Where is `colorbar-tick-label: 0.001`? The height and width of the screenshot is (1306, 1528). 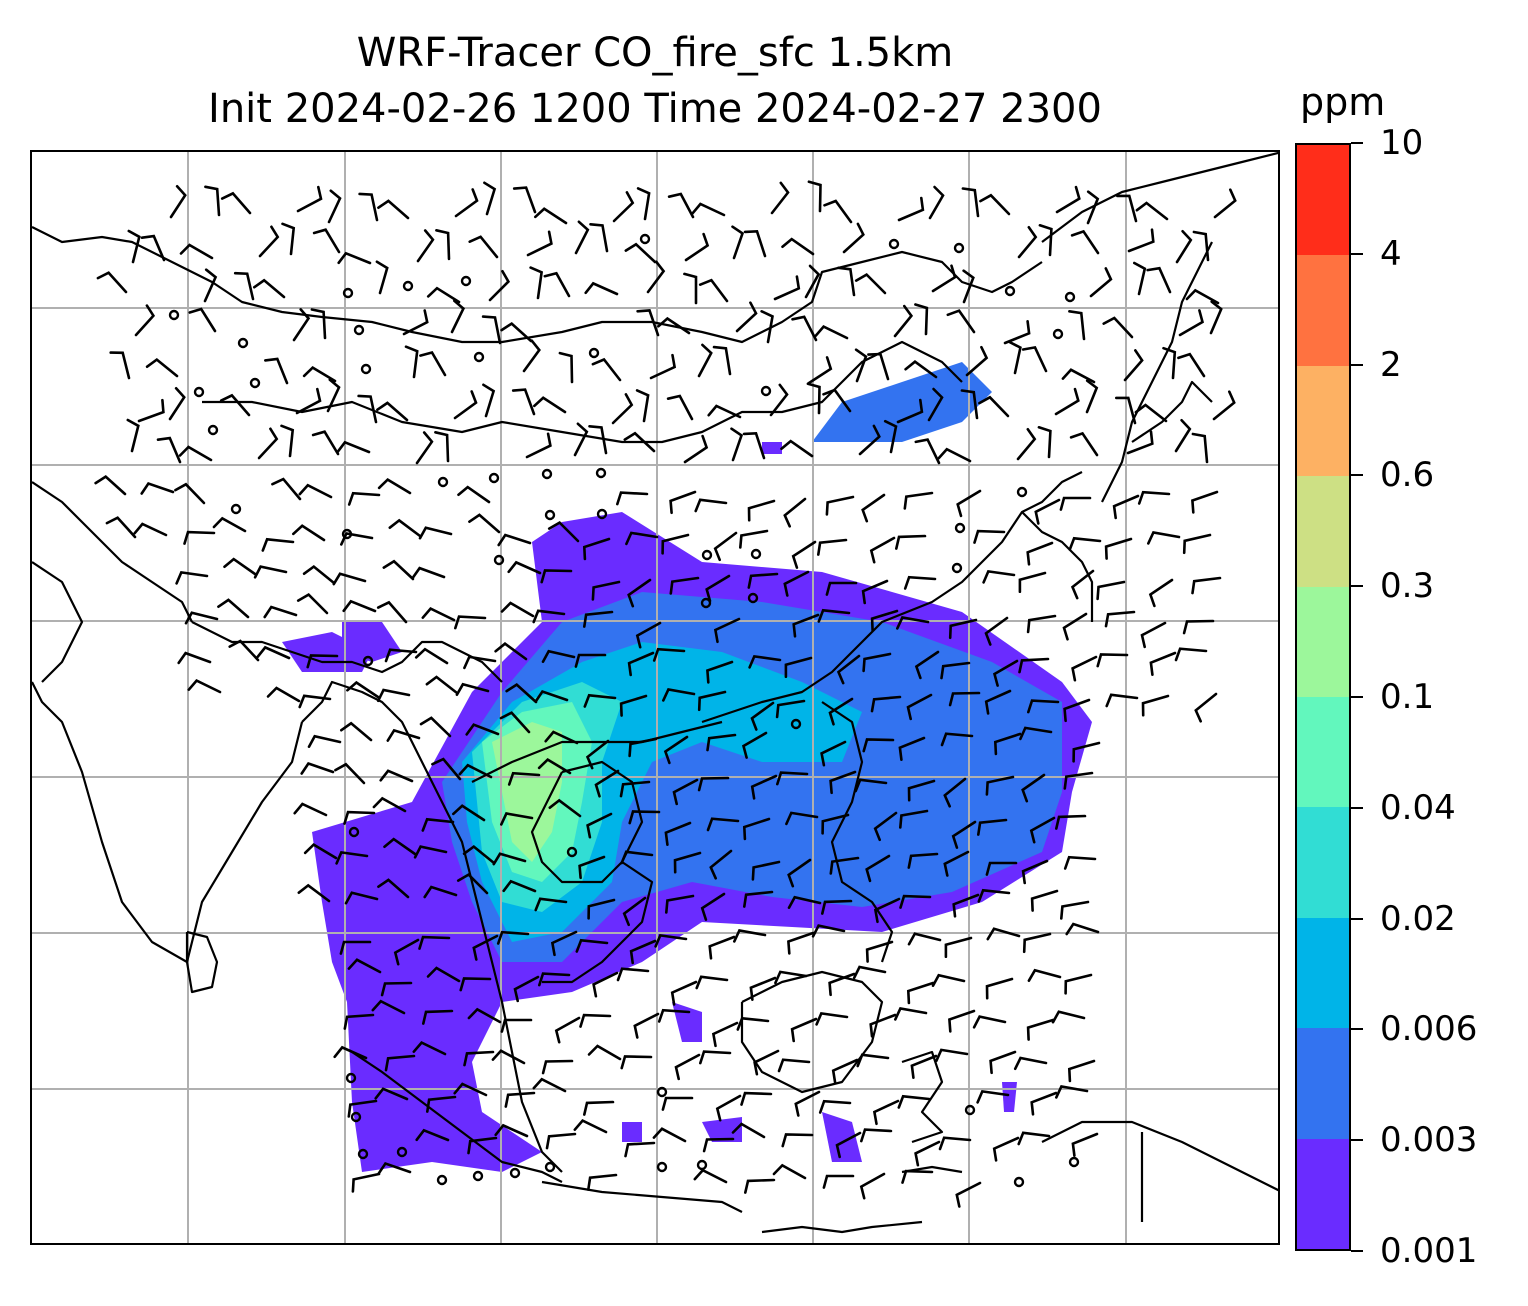 colorbar-tick-label: 0.001 is located at coordinates (1429, 1251).